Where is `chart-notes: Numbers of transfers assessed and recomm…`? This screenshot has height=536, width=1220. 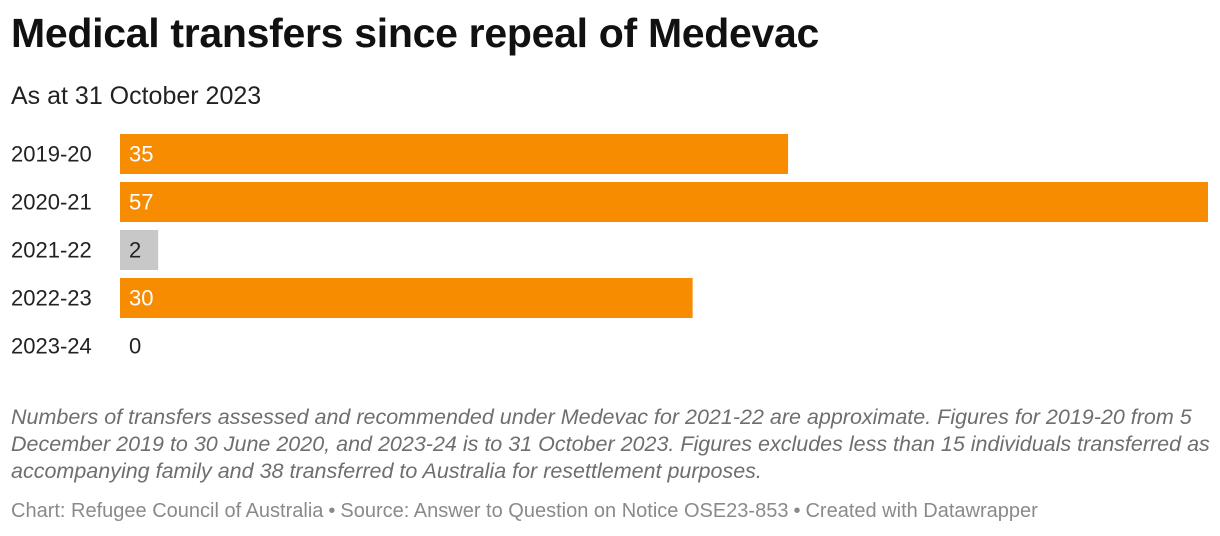
chart-notes: Numbers of transfers assessed and recomm… is located at coordinates (610, 444).